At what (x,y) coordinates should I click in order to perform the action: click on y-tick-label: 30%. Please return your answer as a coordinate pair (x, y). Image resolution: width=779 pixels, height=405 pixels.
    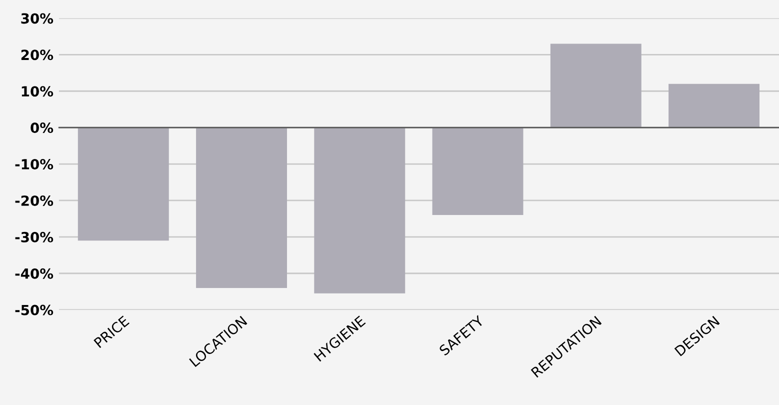
    Looking at the image, I should click on (37, 18).